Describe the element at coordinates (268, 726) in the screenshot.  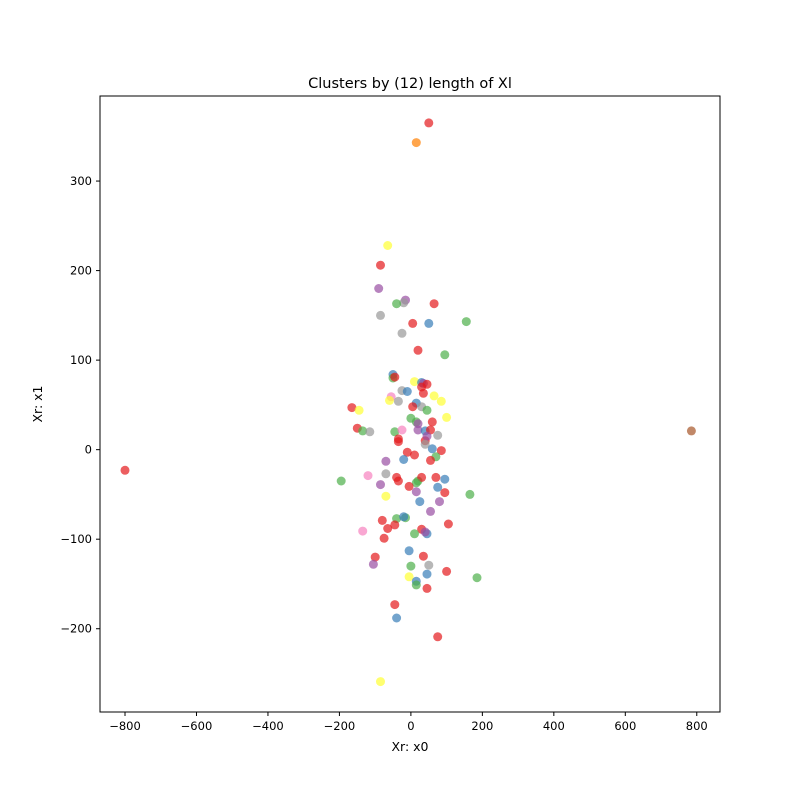
I see `x-tick-label: −400` at that location.